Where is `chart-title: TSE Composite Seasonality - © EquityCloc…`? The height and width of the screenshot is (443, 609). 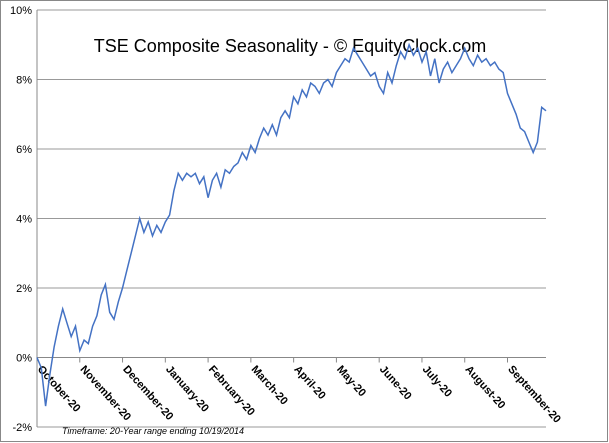 chart-title: TSE Composite Seasonality - © EquityCloc… is located at coordinates (290, 46).